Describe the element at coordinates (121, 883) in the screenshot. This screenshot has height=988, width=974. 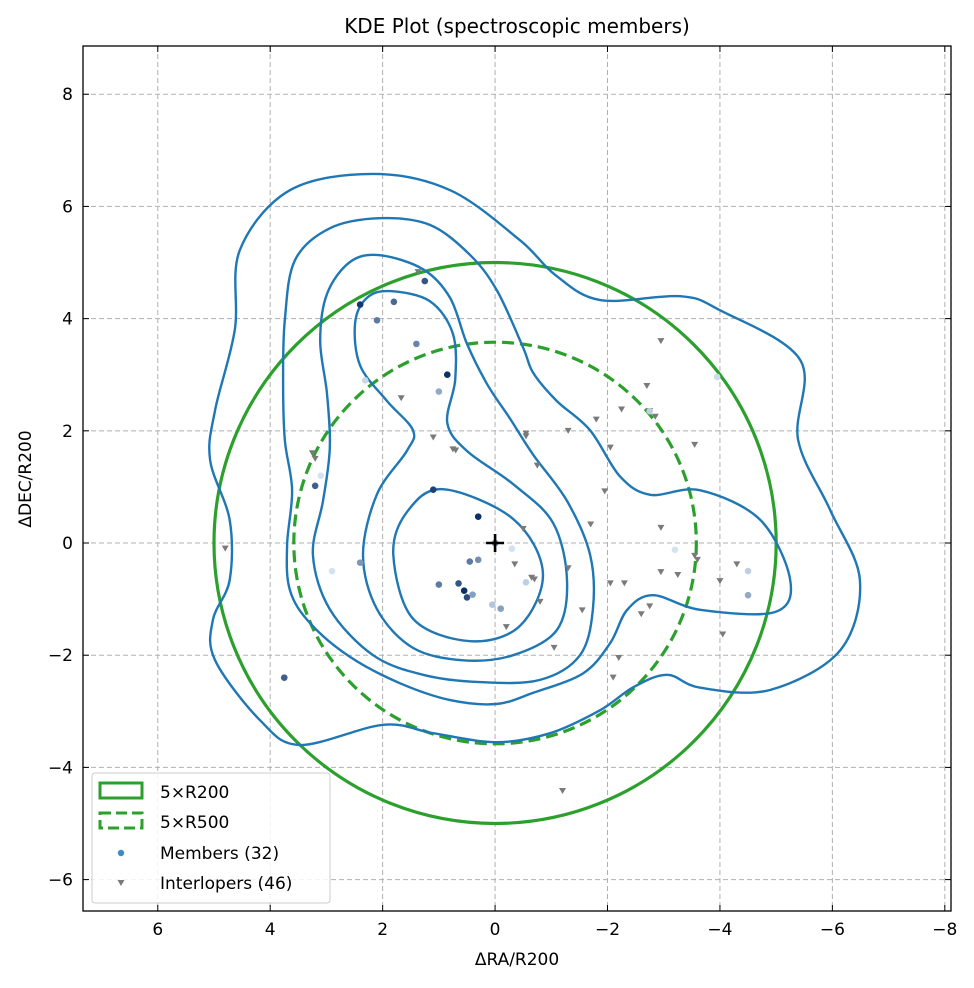
I see `legend-interloper-marker` at that location.